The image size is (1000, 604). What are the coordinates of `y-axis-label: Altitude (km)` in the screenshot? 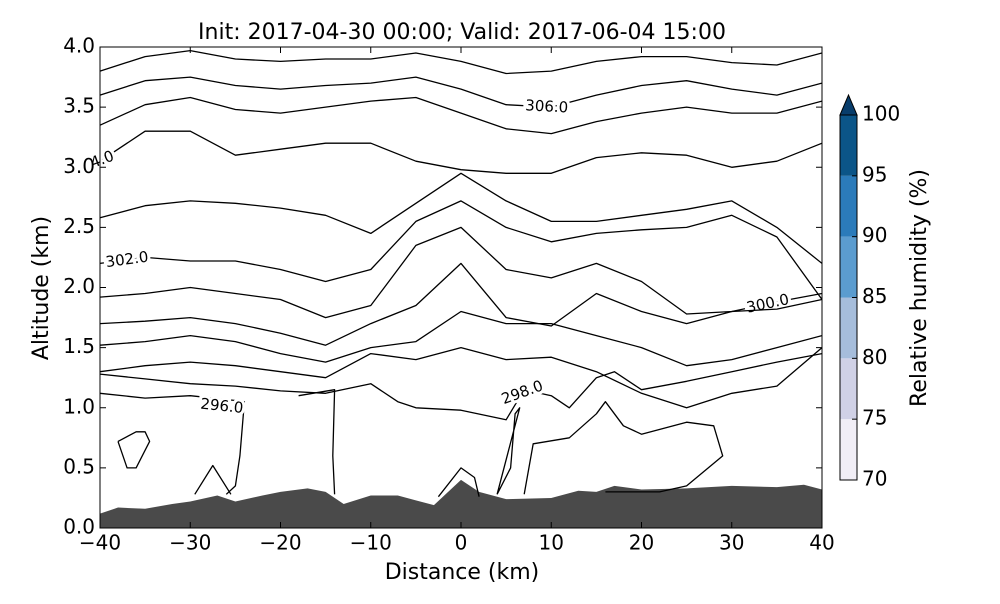 It's located at (41, 288).